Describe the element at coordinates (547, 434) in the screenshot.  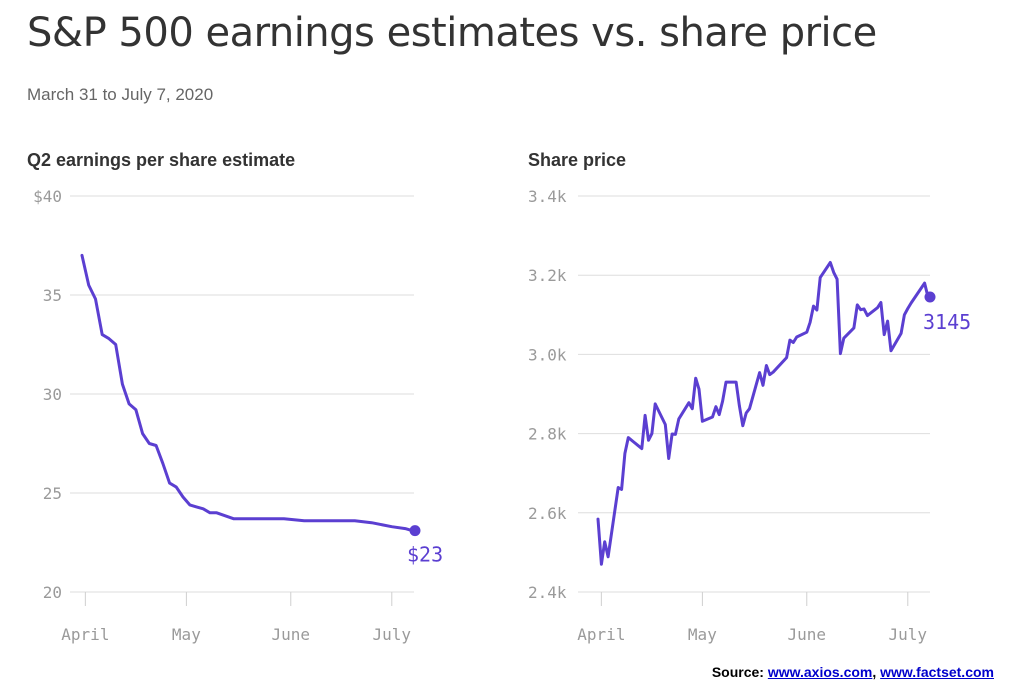
I see `price-y-tick-label: 2.8k` at that location.